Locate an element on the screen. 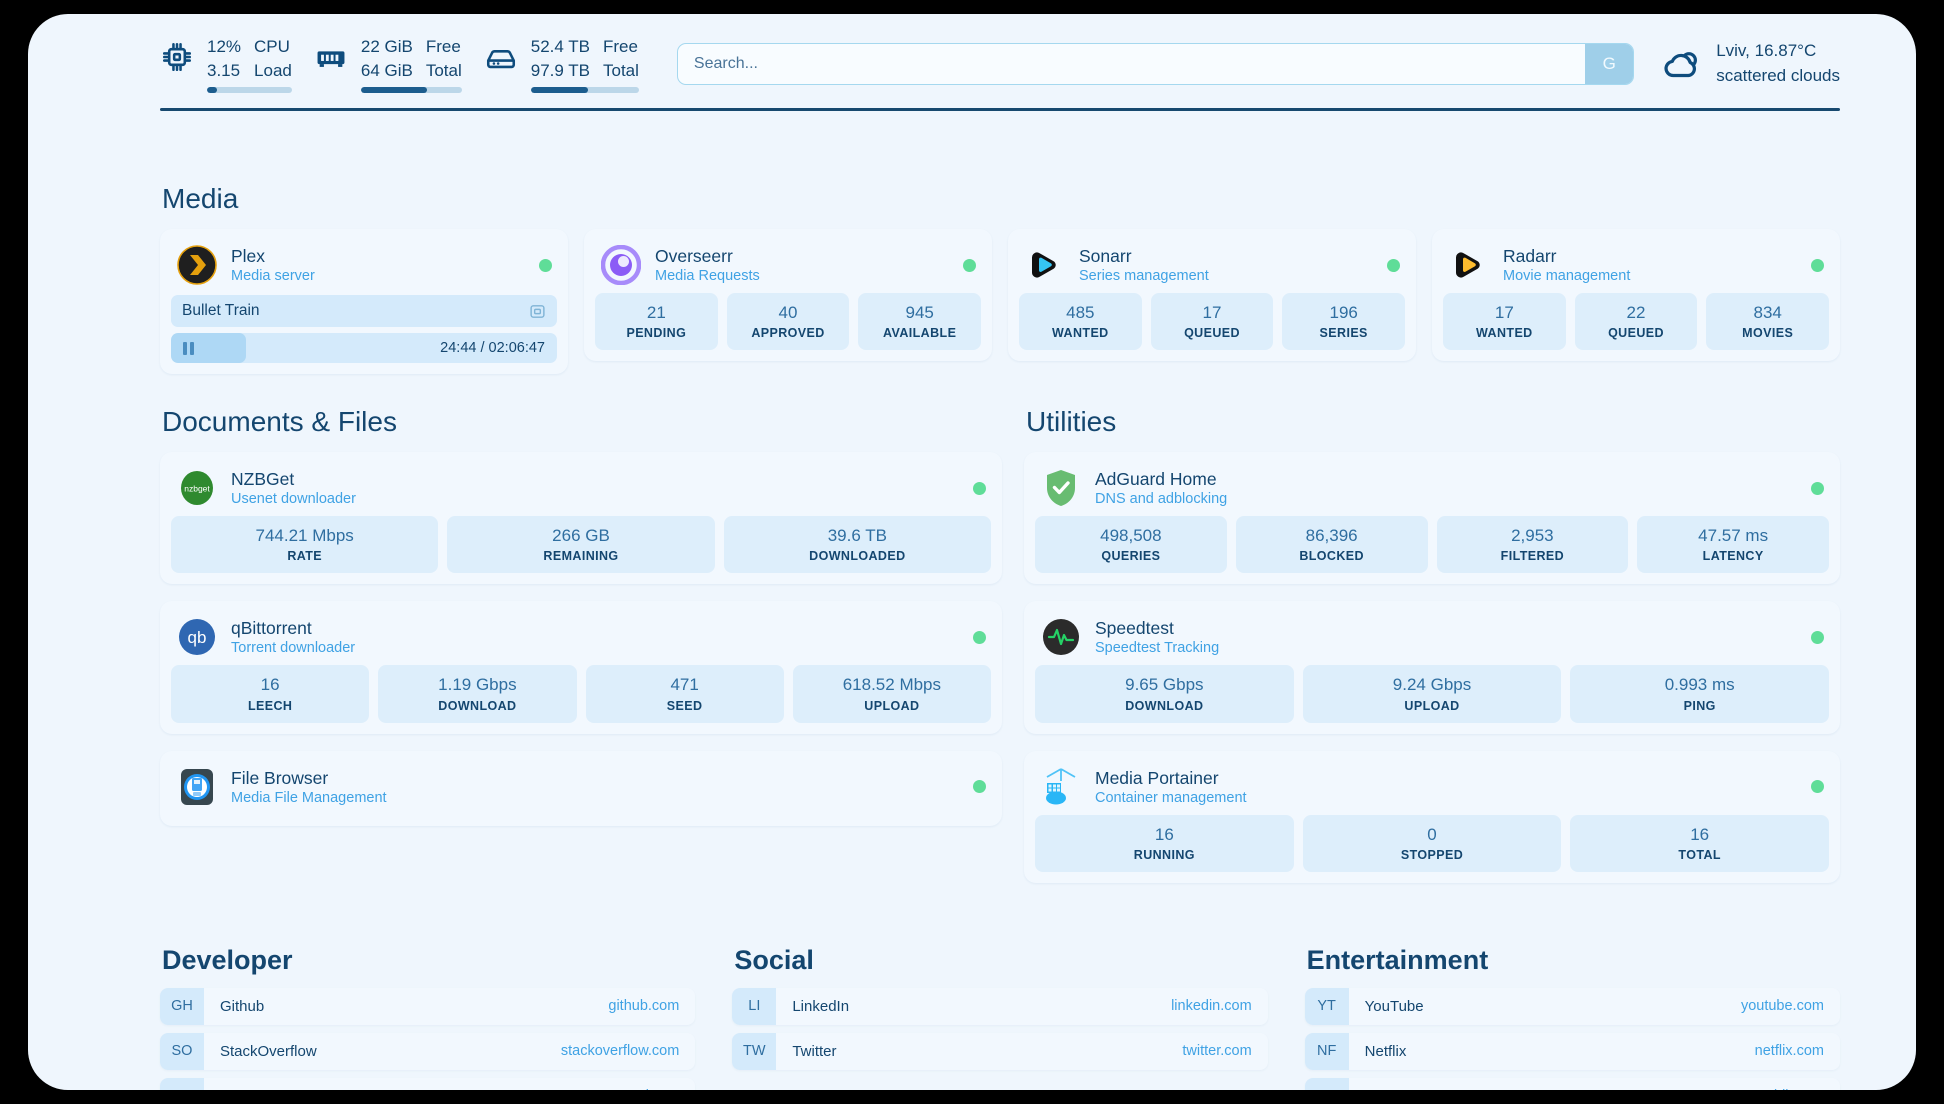  search-bar: G is located at coordinates (1155, 64).